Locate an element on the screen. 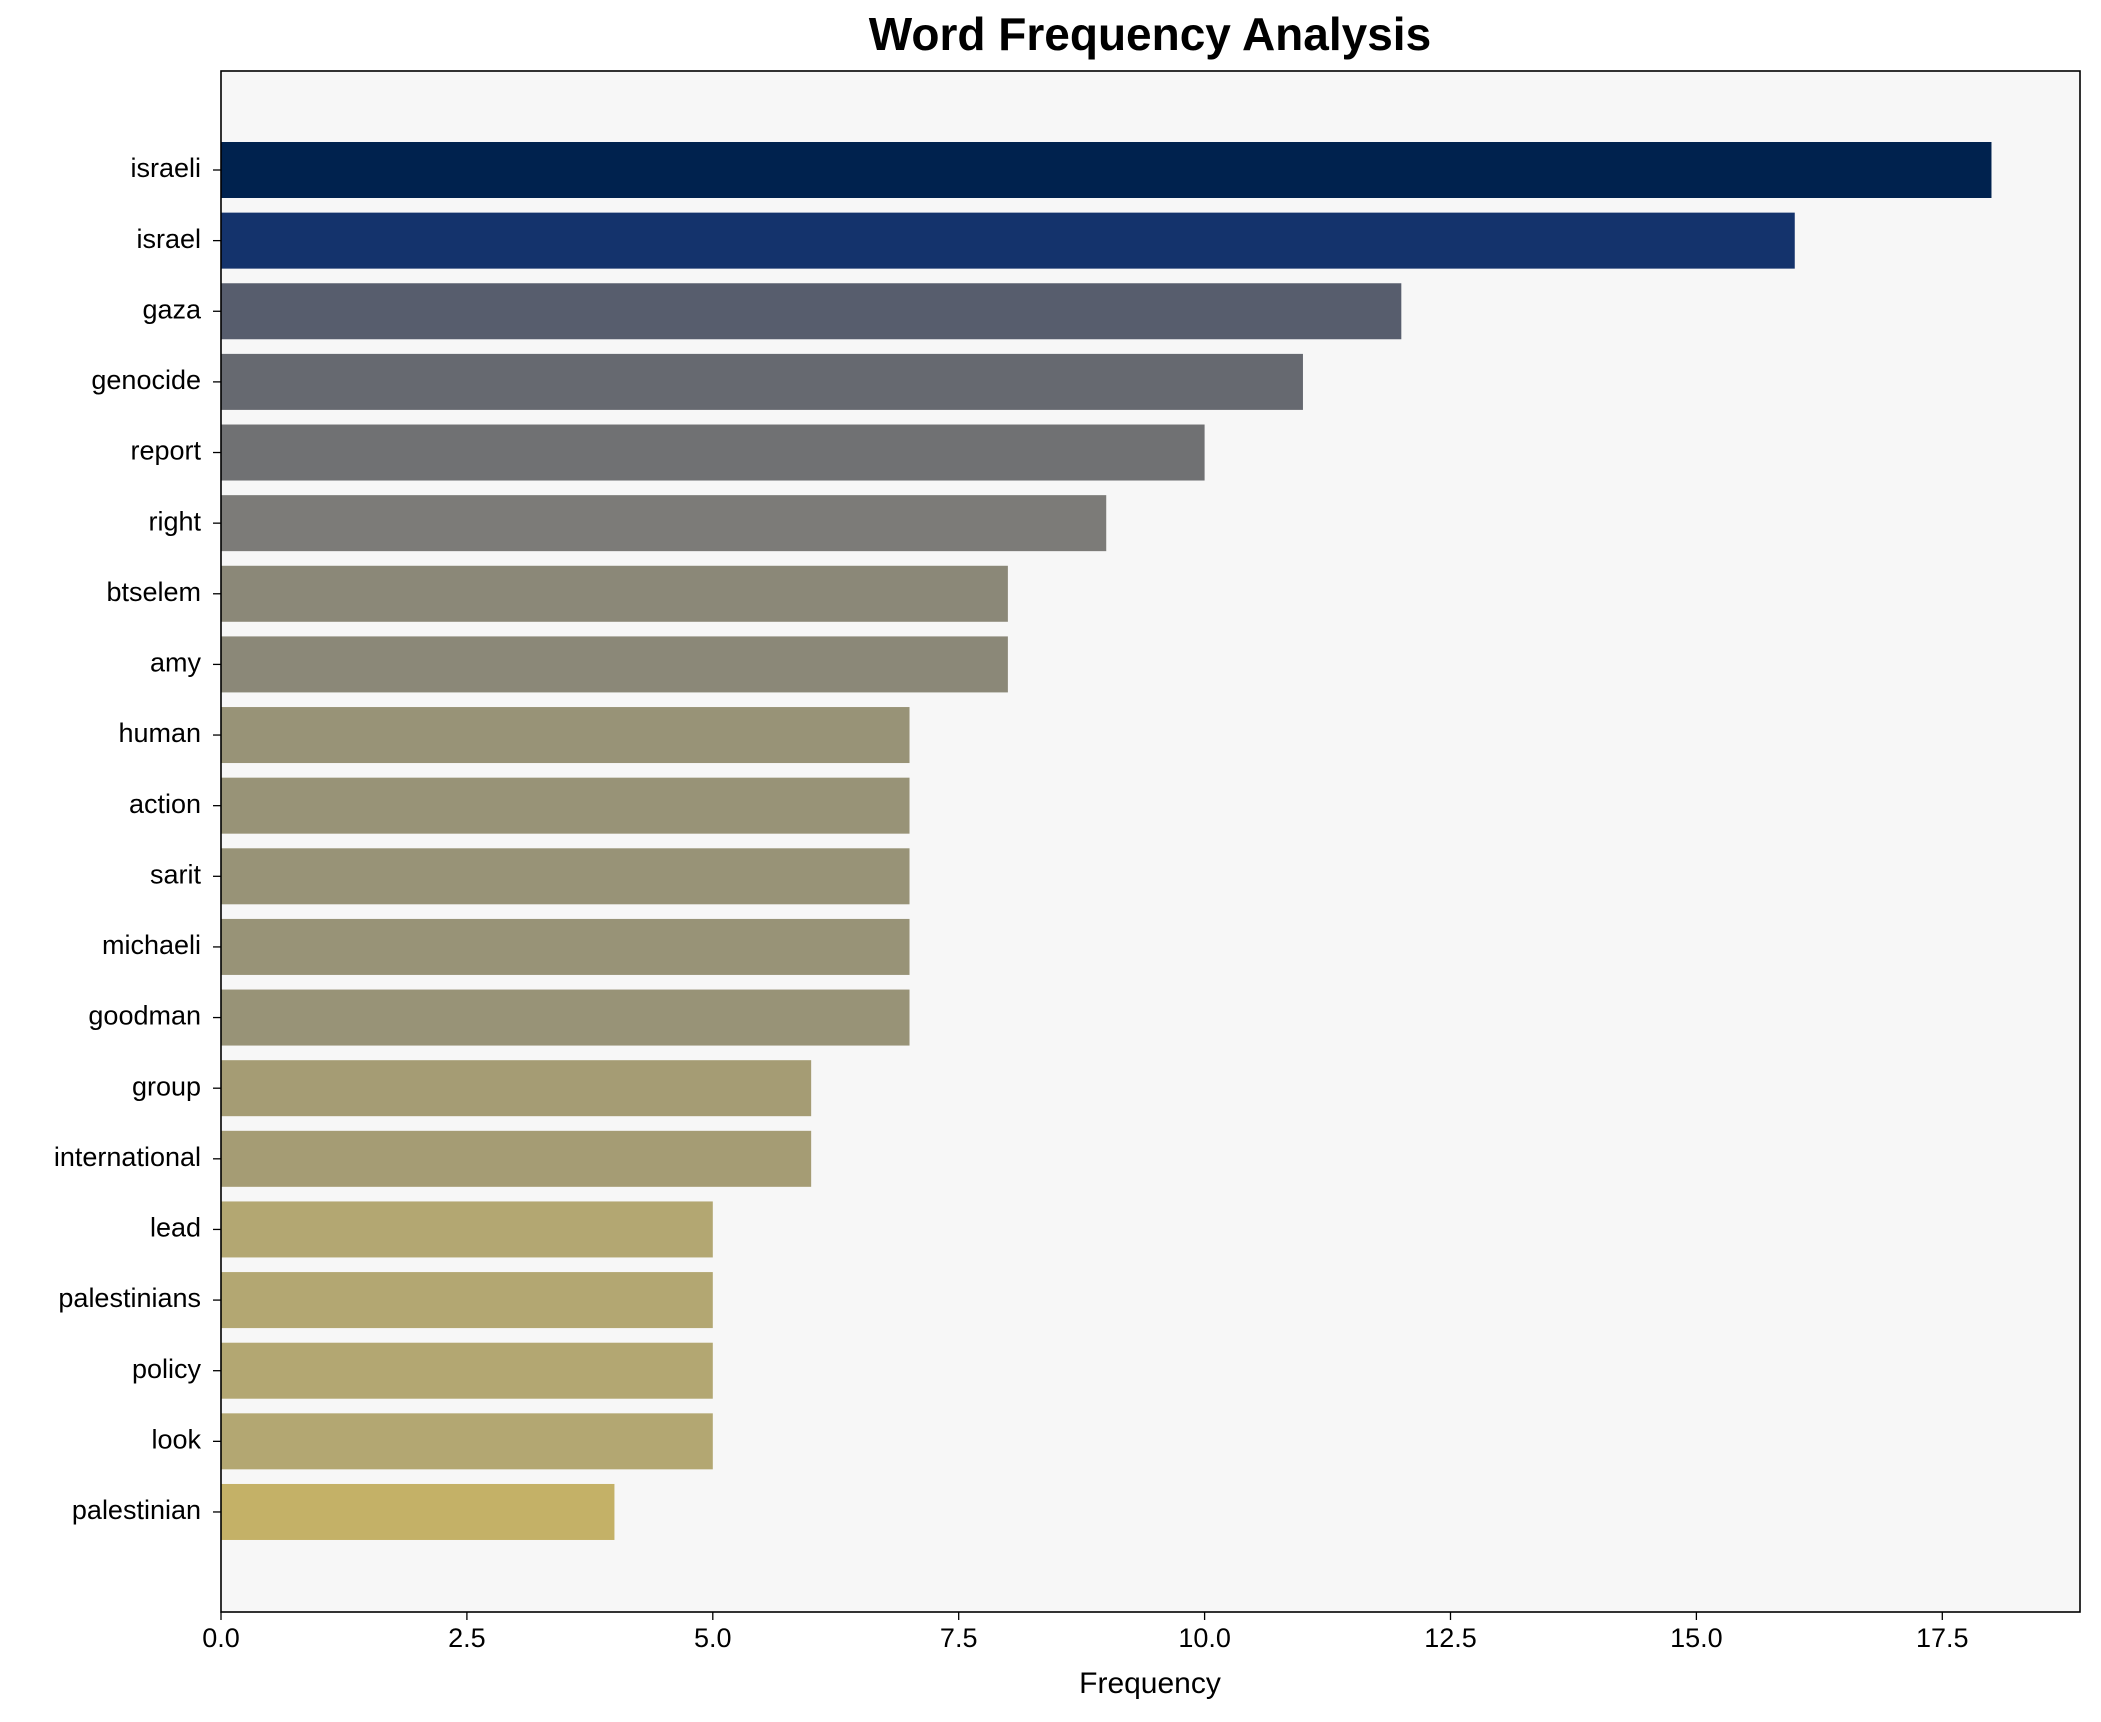 Image resolution: width=2101 pixels, height=1722 pixels. y-tick-label: action is located at coordinates (165, 804).